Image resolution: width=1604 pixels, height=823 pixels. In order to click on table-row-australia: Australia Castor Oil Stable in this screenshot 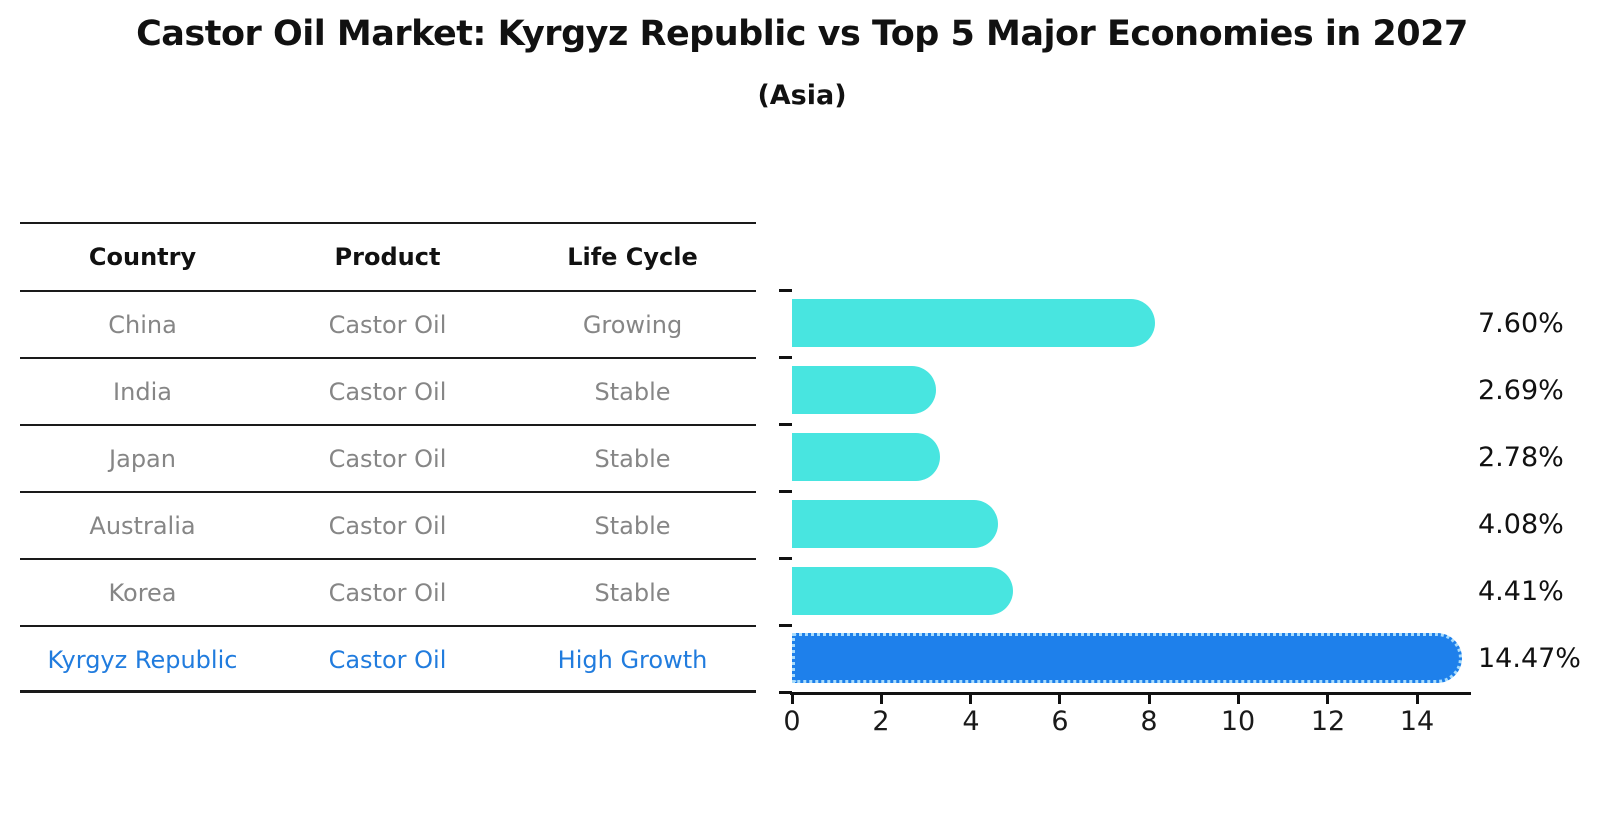, I will do `click(388, 525)`.